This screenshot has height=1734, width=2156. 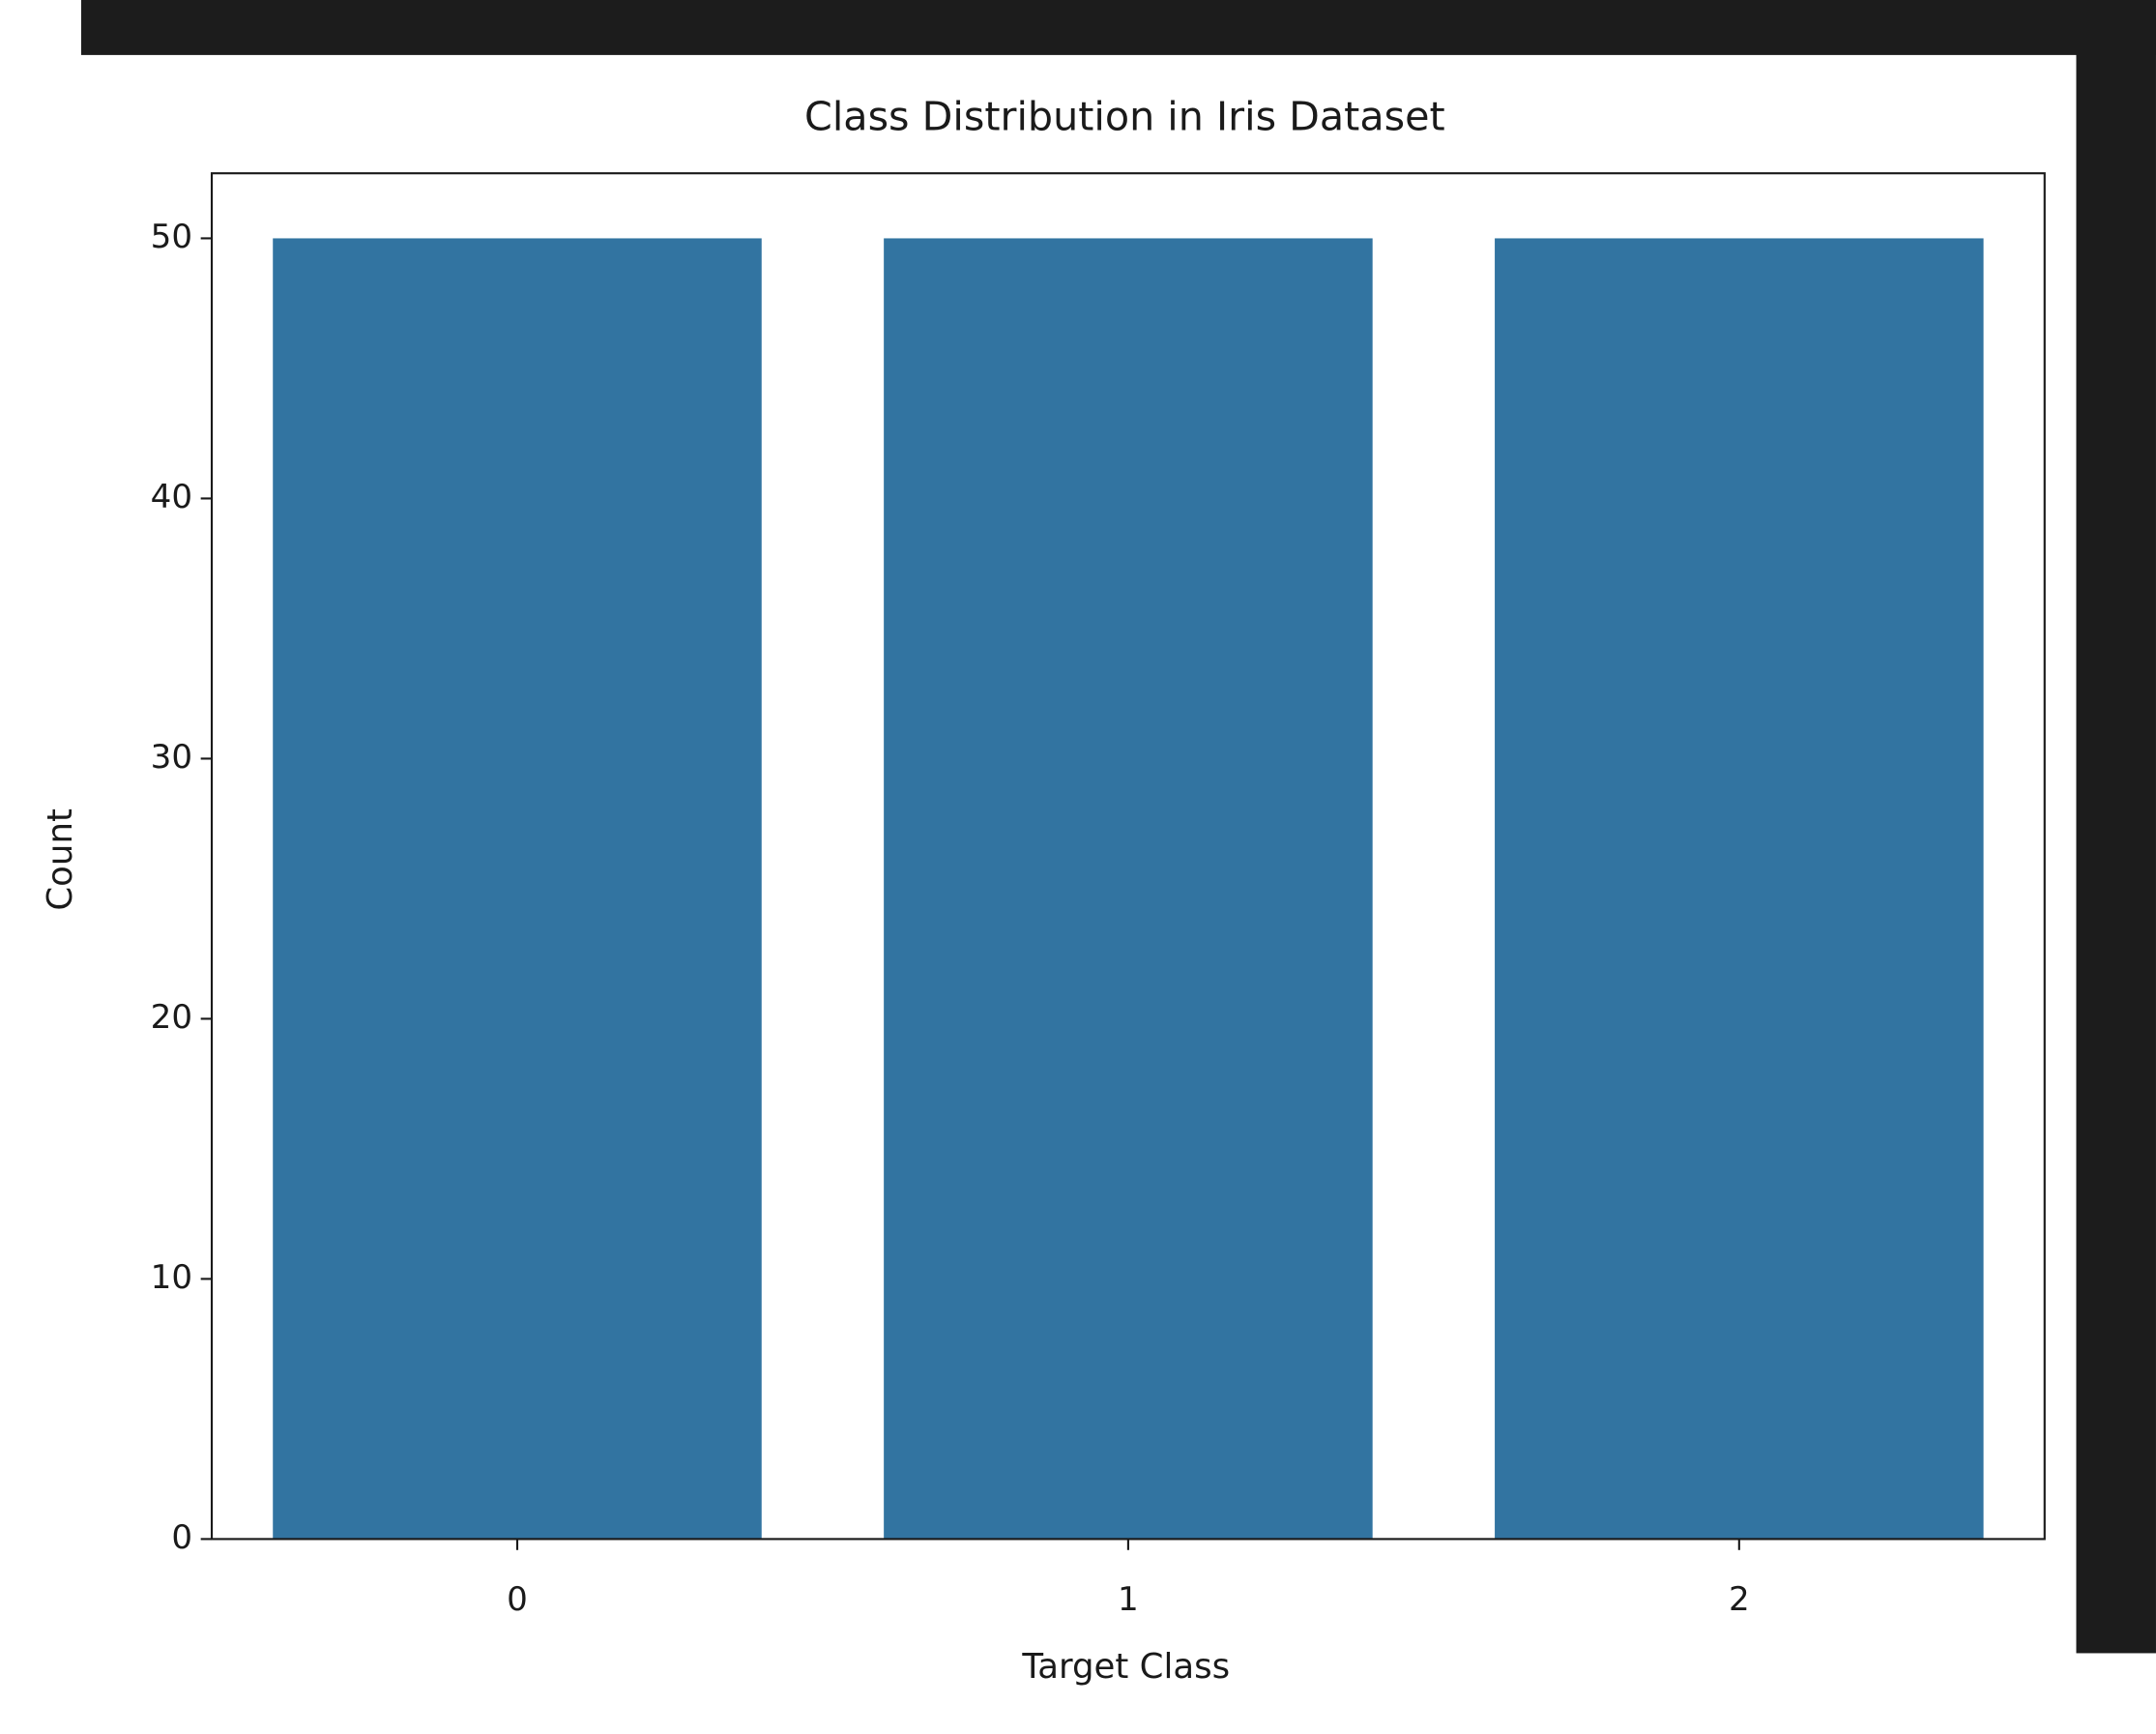 I want to click on y-tick-label: 50, so click(x=171, y=237).